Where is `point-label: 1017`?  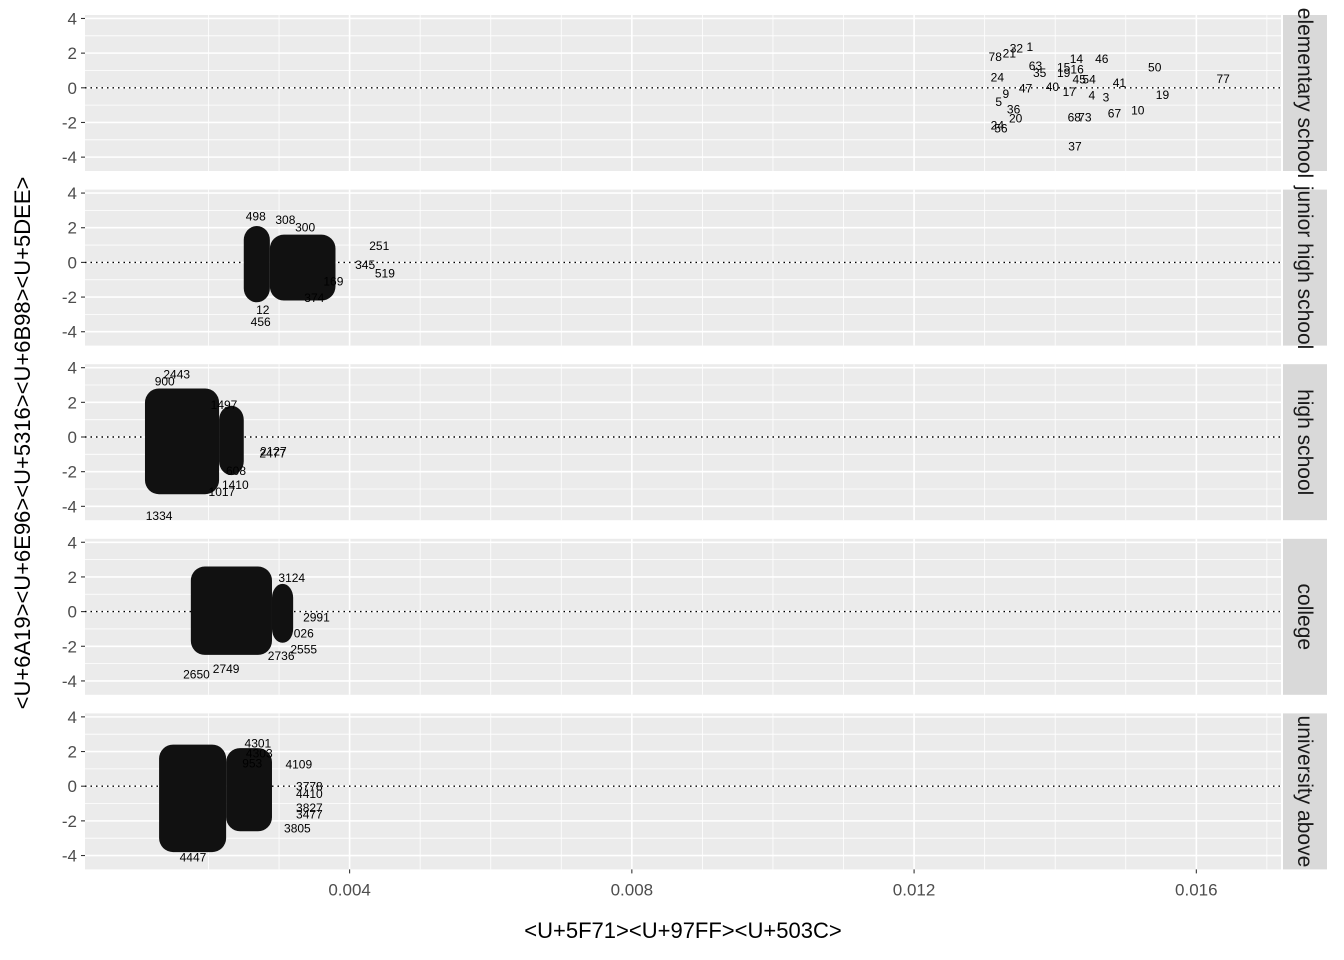 point-label: 1017 is located at coordinates (222, 492).